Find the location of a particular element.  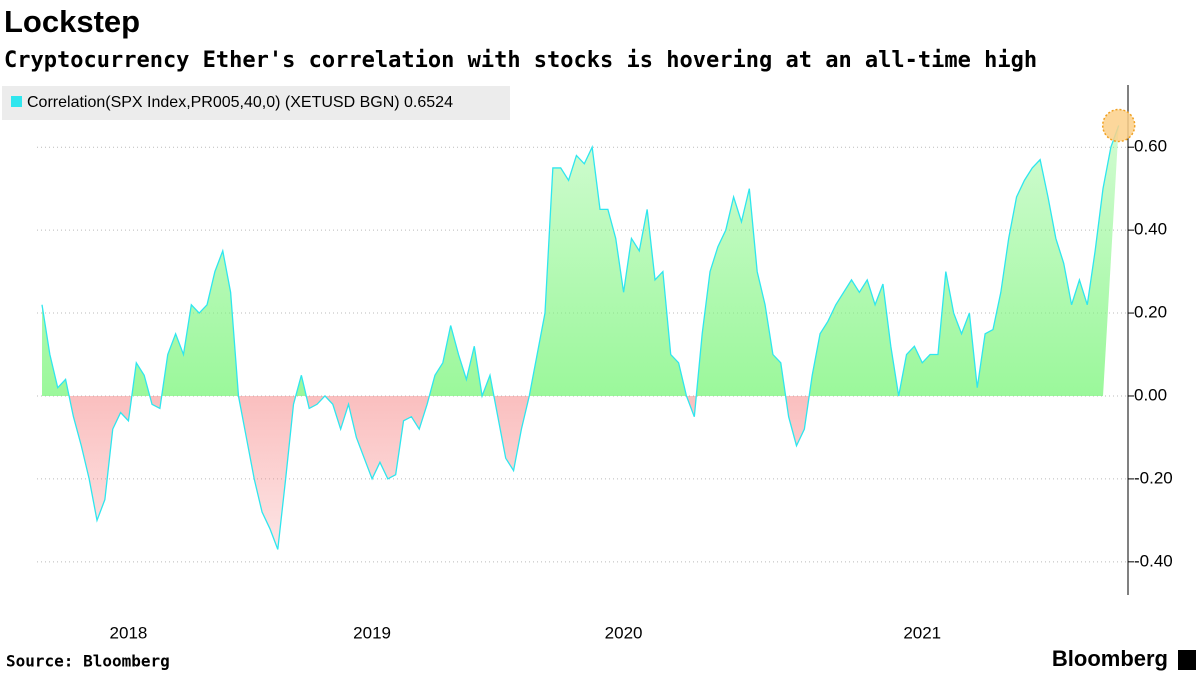

y-tick-label: 0.60 is located at coordinates (1150, 146).